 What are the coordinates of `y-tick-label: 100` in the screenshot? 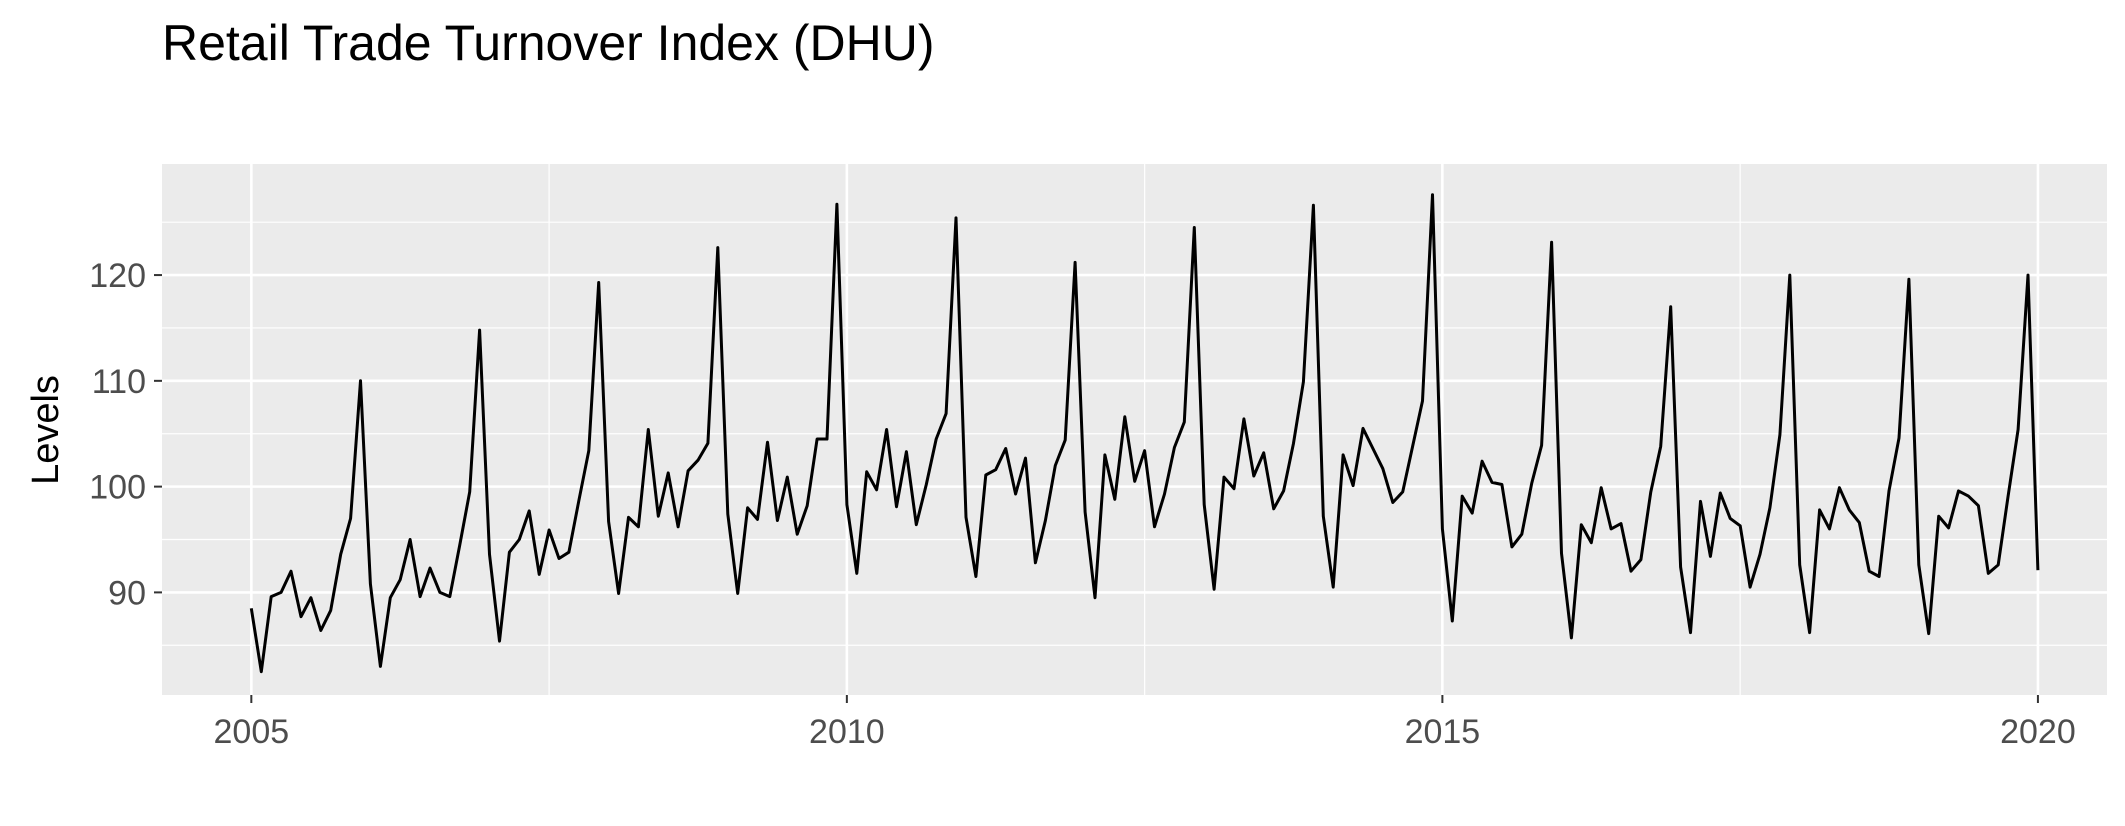 It's located at (117, 488).